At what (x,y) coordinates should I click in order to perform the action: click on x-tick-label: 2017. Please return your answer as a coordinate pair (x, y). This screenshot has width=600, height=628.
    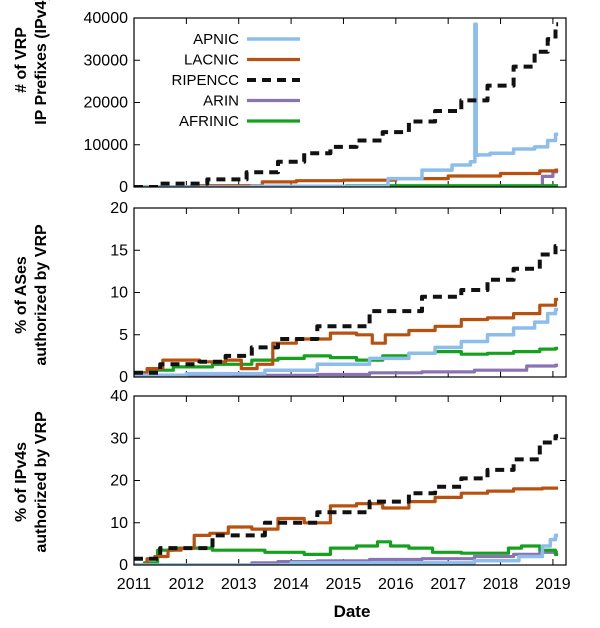
    Looking at the image, I should click on (448, 584).